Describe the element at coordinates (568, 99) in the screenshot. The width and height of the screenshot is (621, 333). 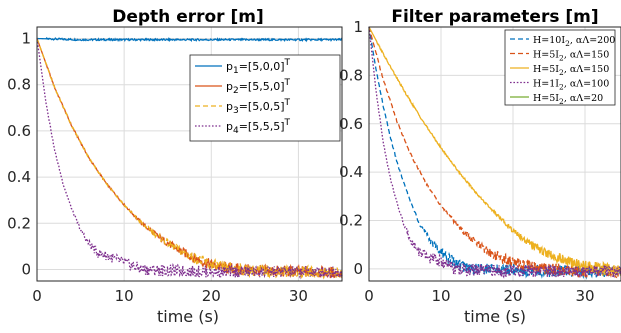
I see `legend-entry: H=5I2, αΛ=20` at that location.